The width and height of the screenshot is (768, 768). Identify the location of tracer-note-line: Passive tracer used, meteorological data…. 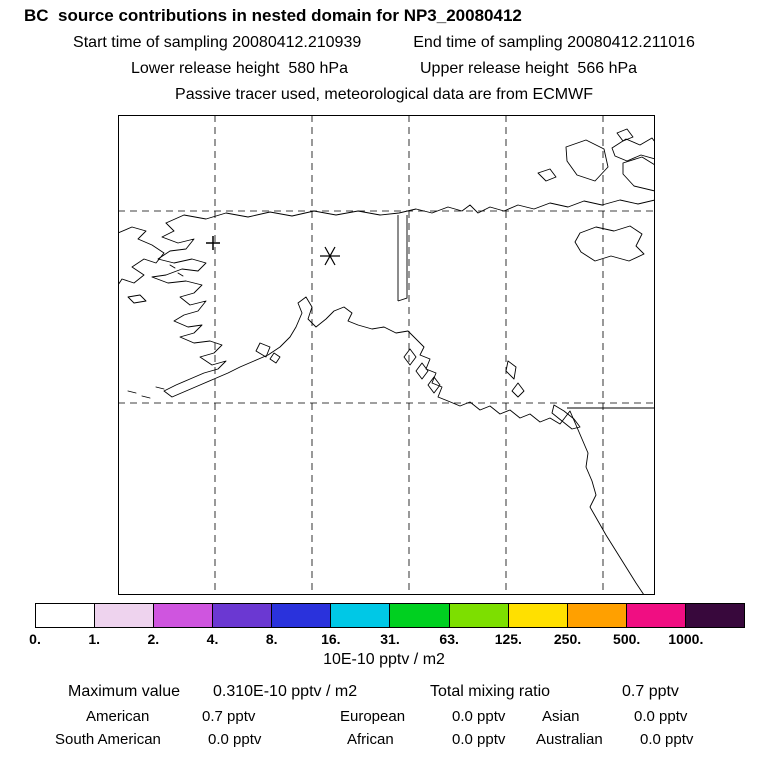
(384, 95).